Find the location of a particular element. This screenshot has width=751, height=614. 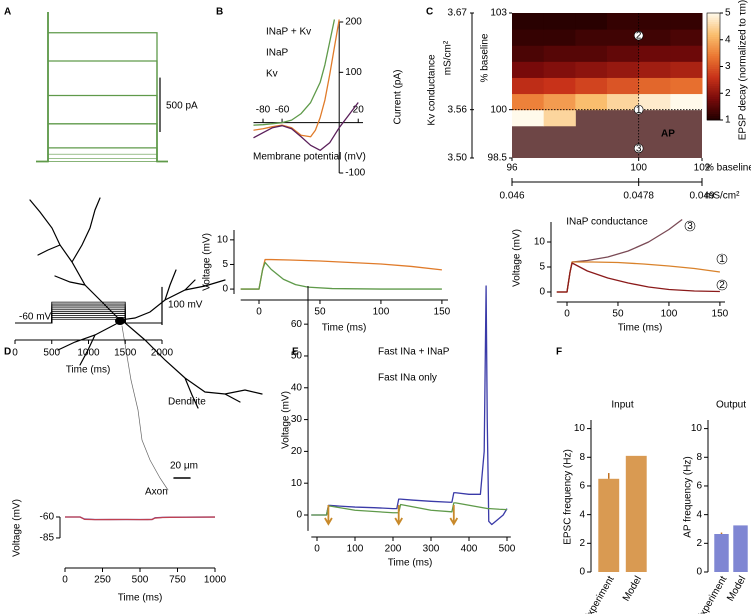

y-tick-label: 98.5 is located at coordinates (498, 158).